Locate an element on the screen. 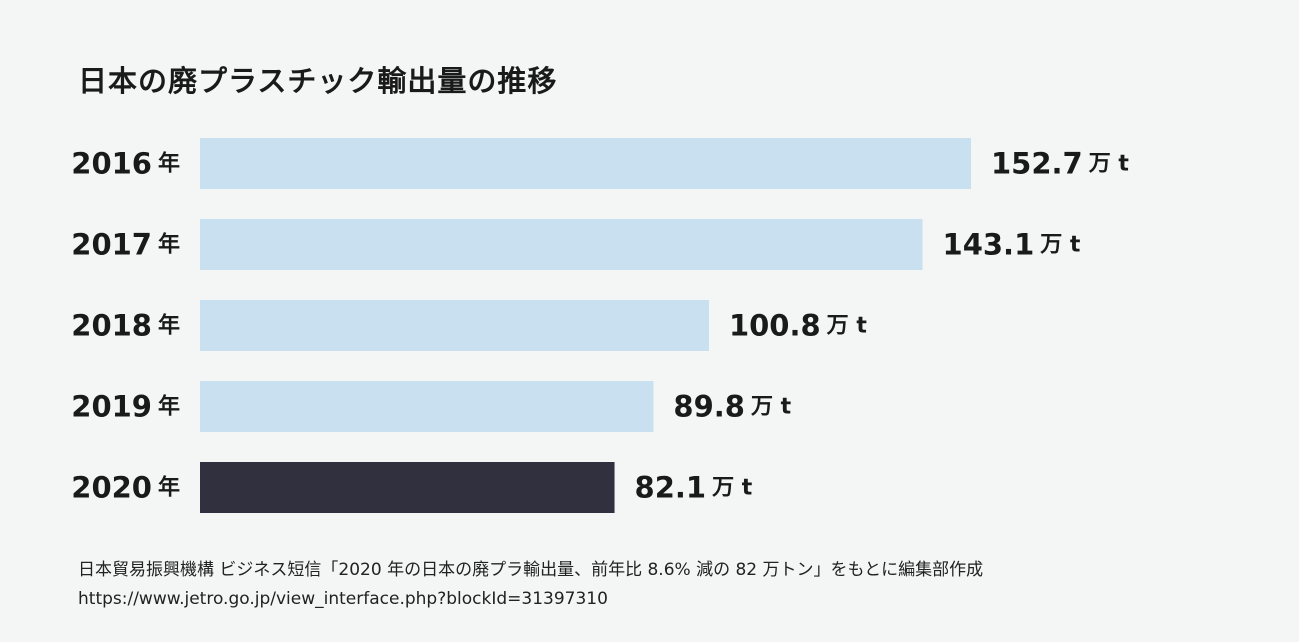  value-label-2019: 89.8 万 t is located at coordinates (732, 407).